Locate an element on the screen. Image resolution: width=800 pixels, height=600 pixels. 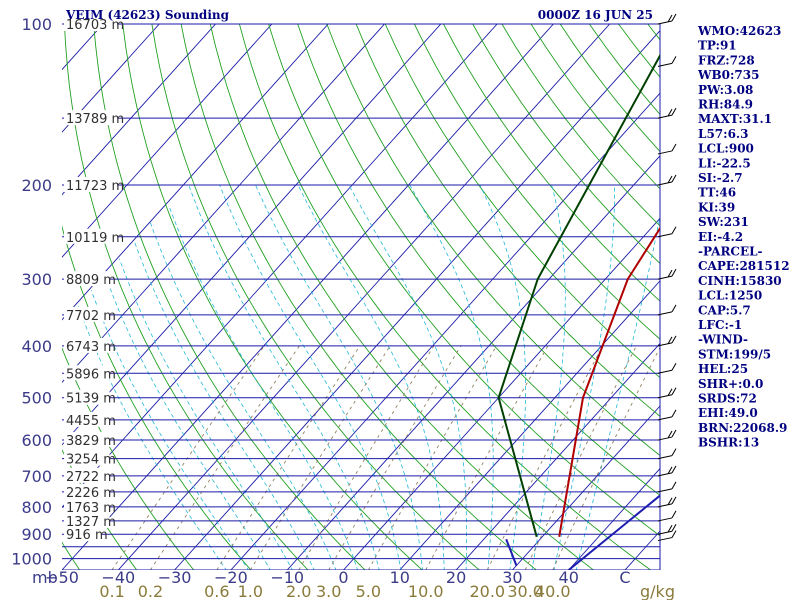
pressure-tick-label: 100 is located at coordinates (36, 24).